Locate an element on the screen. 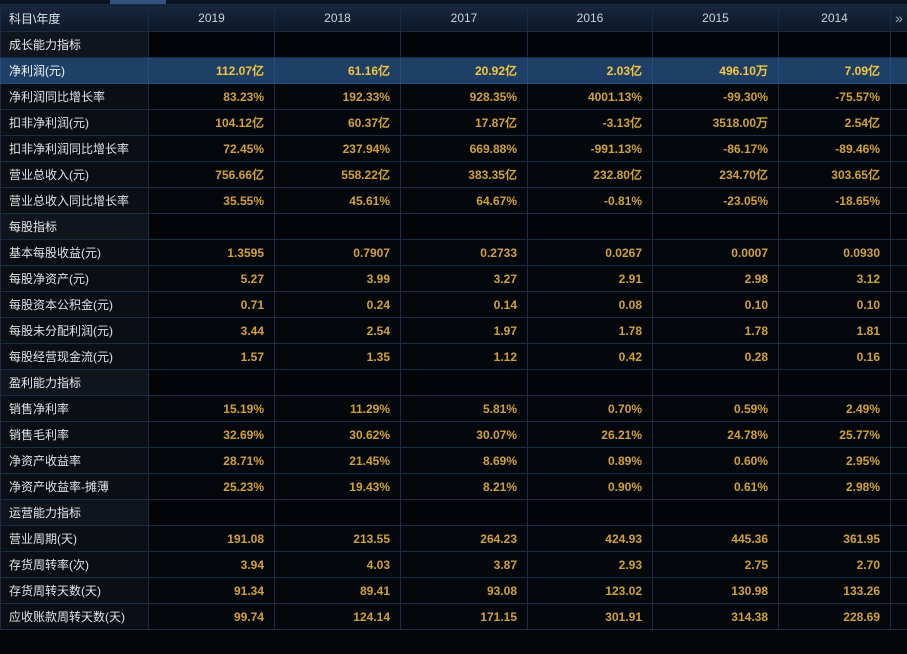  indicator-label: 营业总收入同比增长率 is located at coordinates (74, 200).